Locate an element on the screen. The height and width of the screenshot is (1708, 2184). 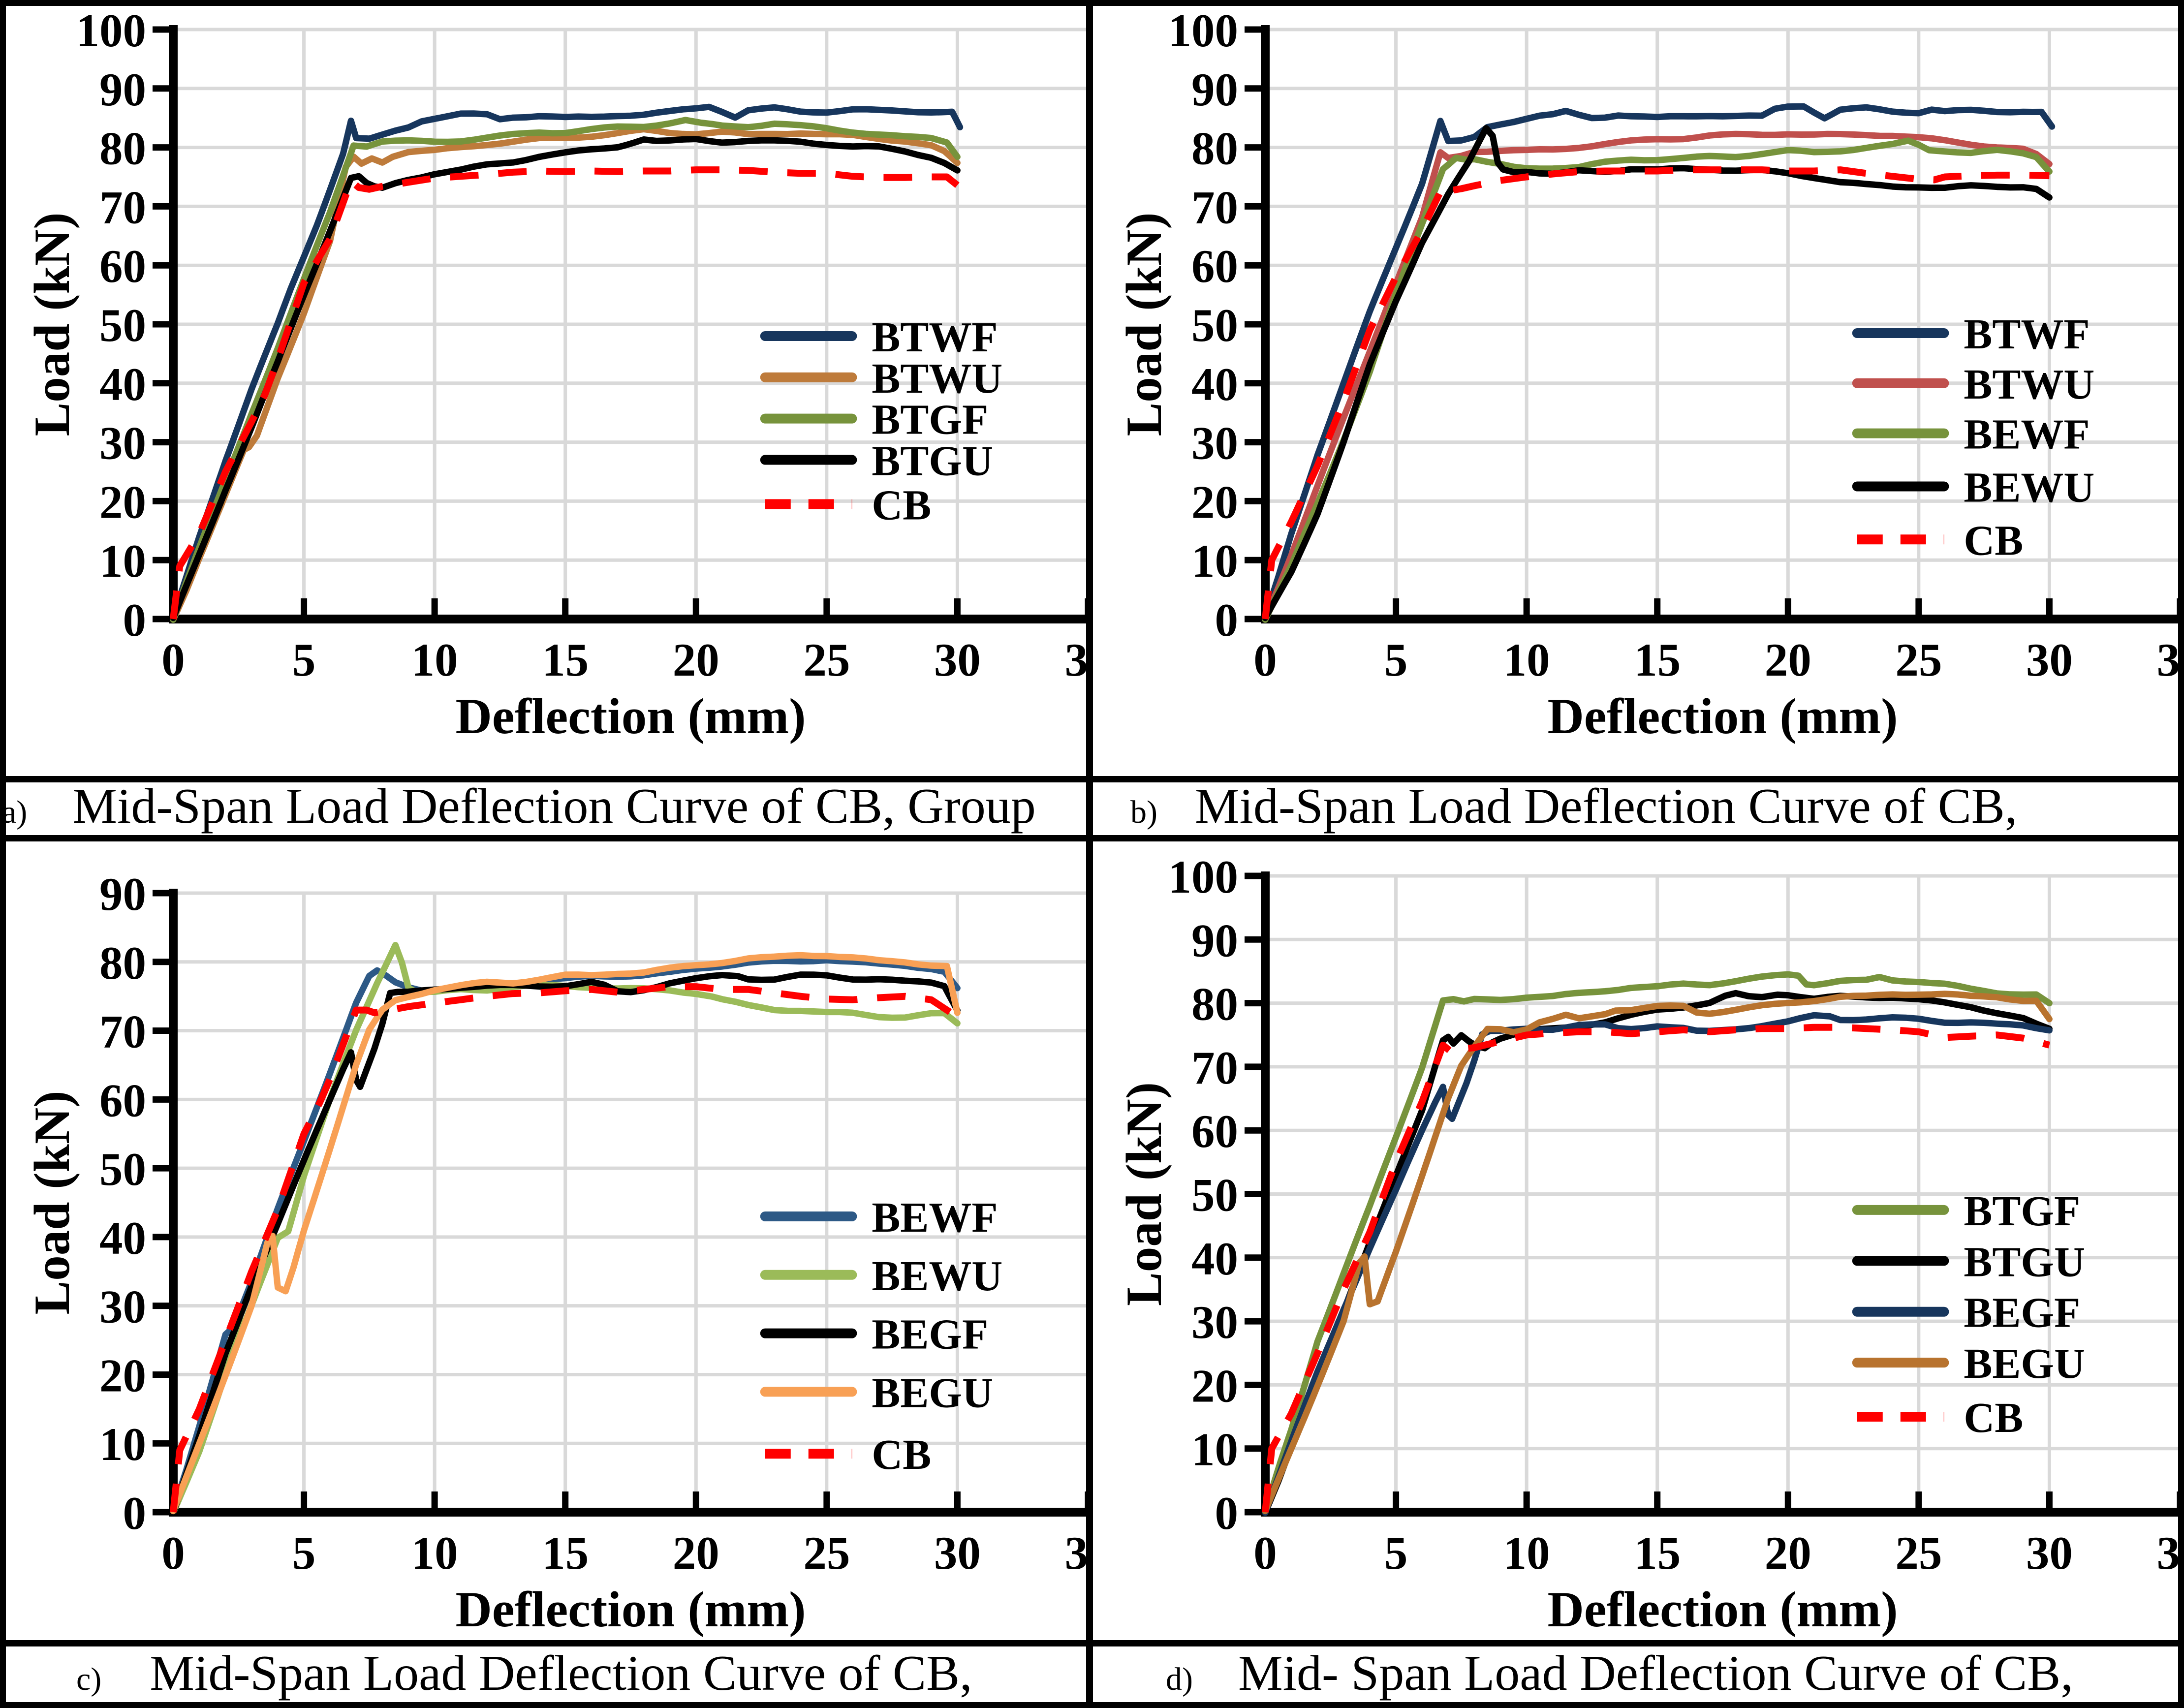
divider-caption2-top is located at coordinates (1092, 1643).